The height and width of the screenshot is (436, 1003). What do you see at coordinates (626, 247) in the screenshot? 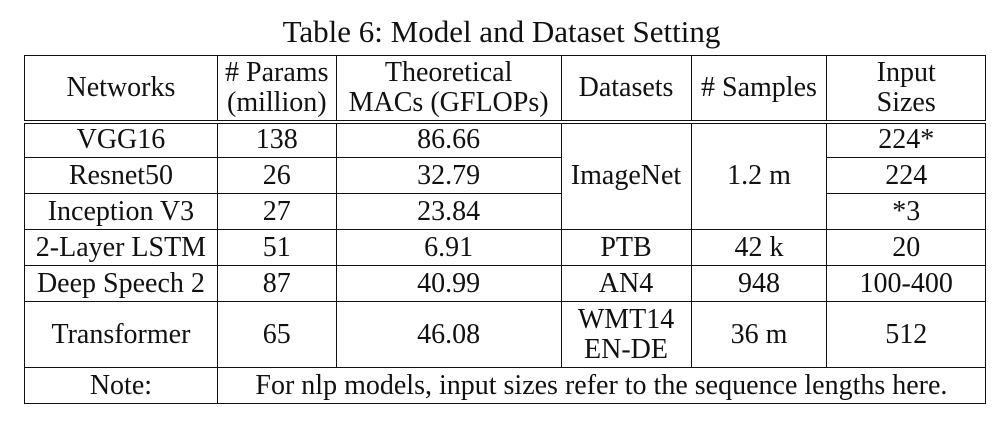
I see `cell-dataset: PTB` at bounding box center [626, 247].